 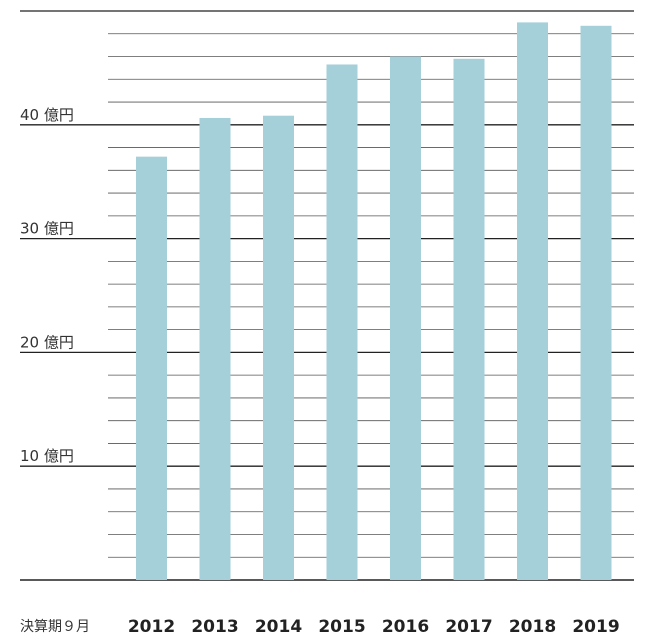 I want to click on bar-2015, so click(x=342, y=322).